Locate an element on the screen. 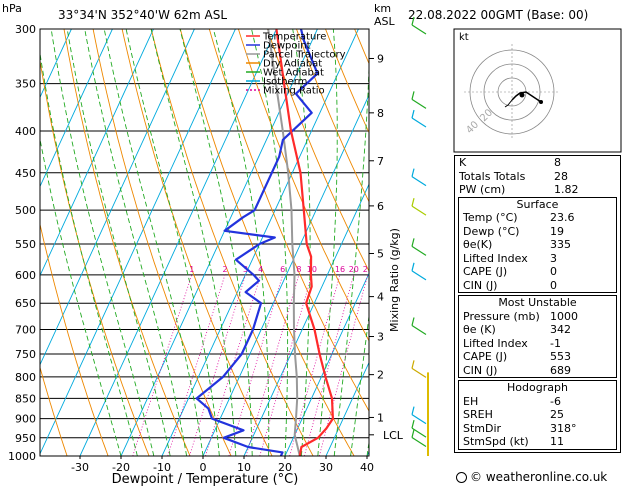 The image size is (629, 486). mixing-ratio-label: 4 is located at coordinates (260, 269).